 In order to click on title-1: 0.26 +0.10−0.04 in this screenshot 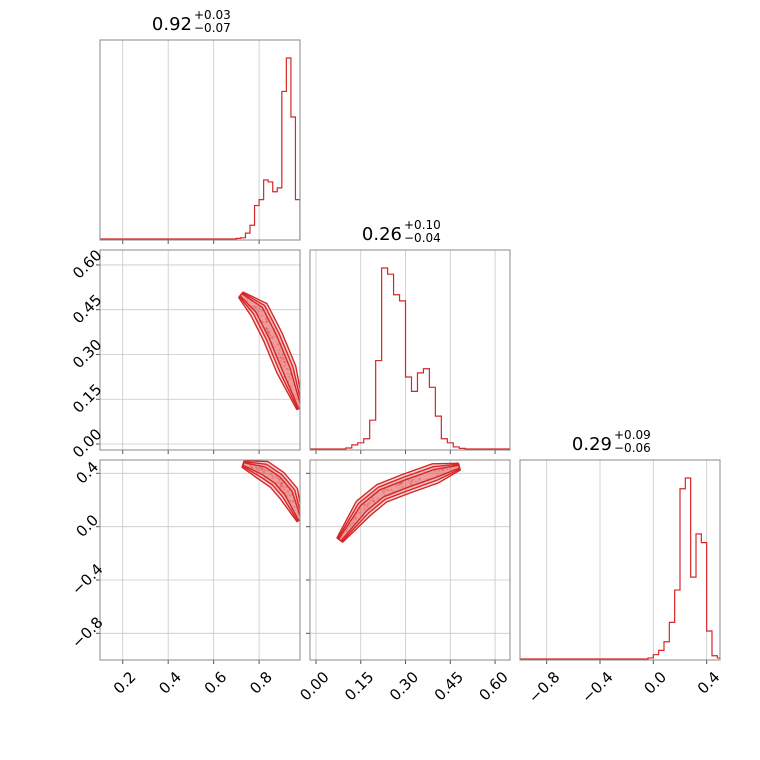, I will do `click(401, 231)`.